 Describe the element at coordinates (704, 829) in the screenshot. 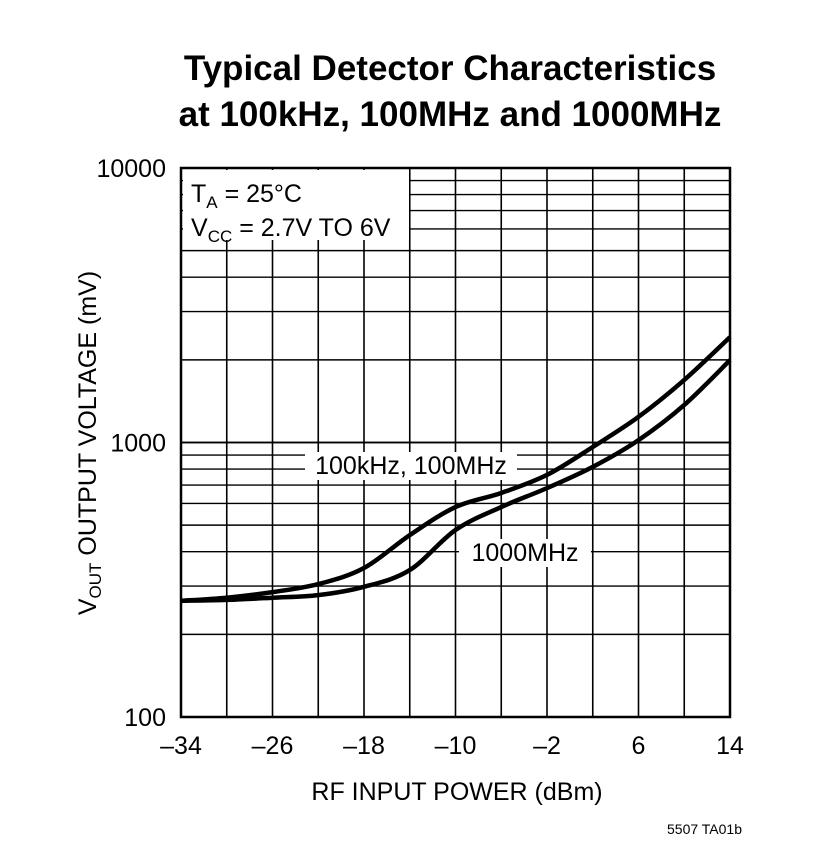

I see `figure-id: 5507 TA01b` at that location.